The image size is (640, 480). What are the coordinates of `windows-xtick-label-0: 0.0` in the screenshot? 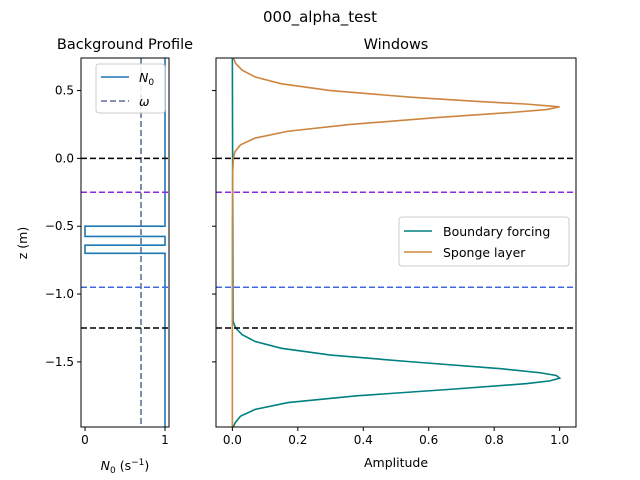 It's located at (232, 440).